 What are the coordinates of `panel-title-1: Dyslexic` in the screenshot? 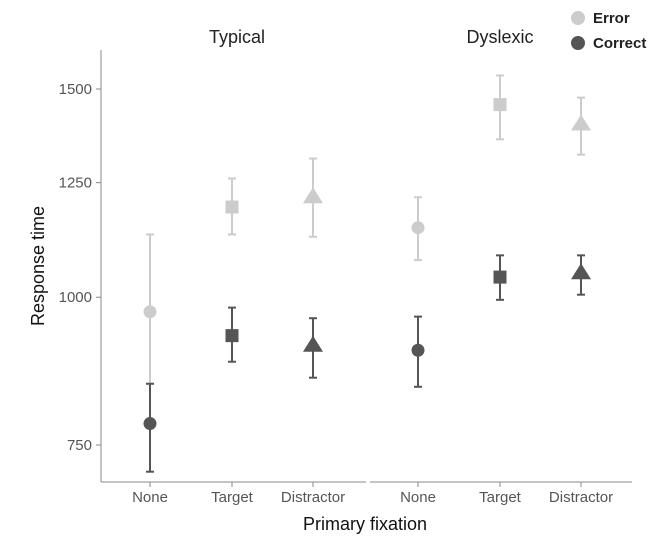 It's located at (499, 37).